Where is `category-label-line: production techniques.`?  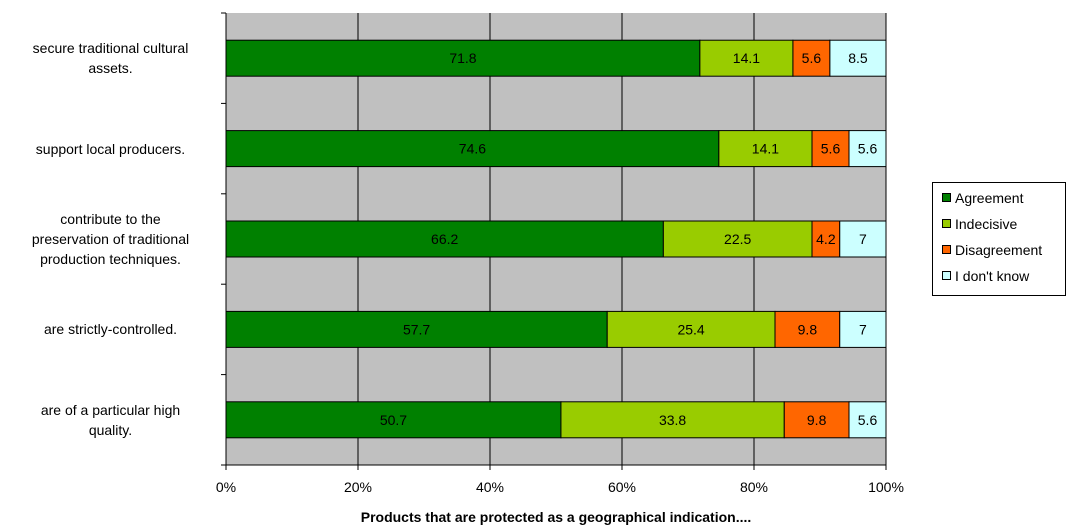 category-label-line: production techniques. is located at coordinates (110, 259).